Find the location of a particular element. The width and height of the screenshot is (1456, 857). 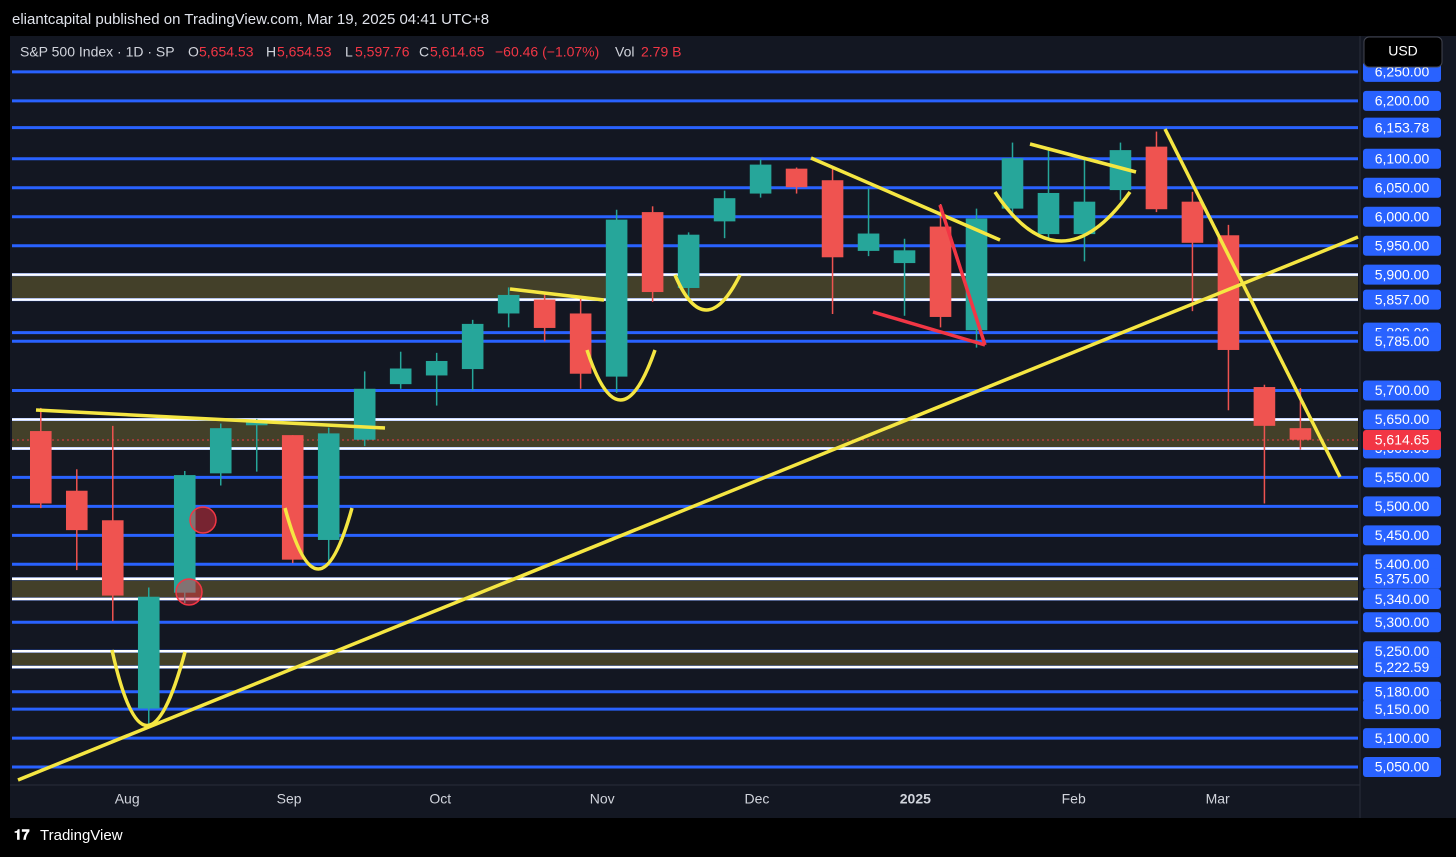

currency: USD is located at coordinates (1403, 51).